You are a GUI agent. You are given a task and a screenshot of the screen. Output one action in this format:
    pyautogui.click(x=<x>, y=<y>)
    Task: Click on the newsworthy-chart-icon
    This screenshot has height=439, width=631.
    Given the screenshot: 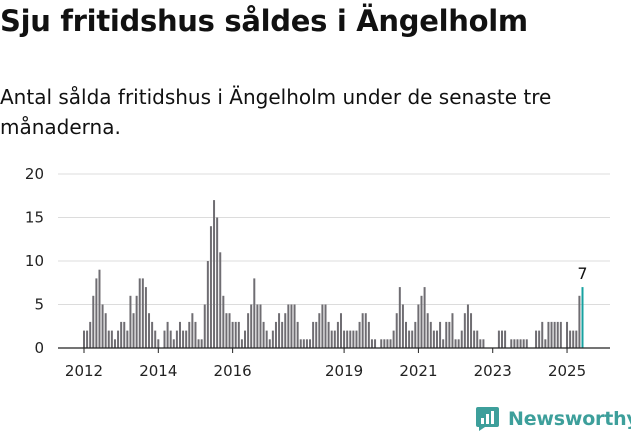 What is the action you would take?
    pyautogui.click(x=487, y=419)
    